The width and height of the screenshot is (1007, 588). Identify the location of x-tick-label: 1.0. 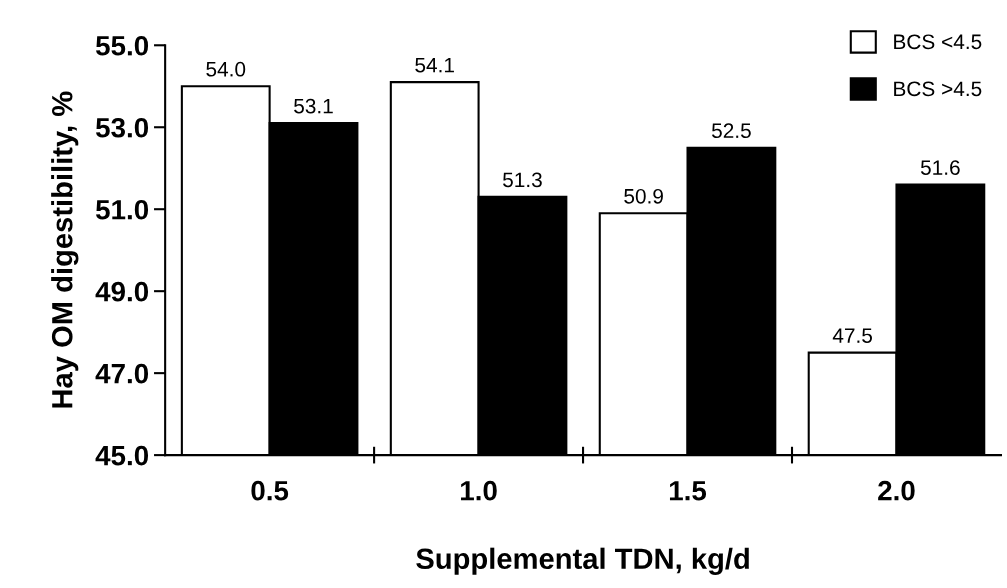
(479, 490).